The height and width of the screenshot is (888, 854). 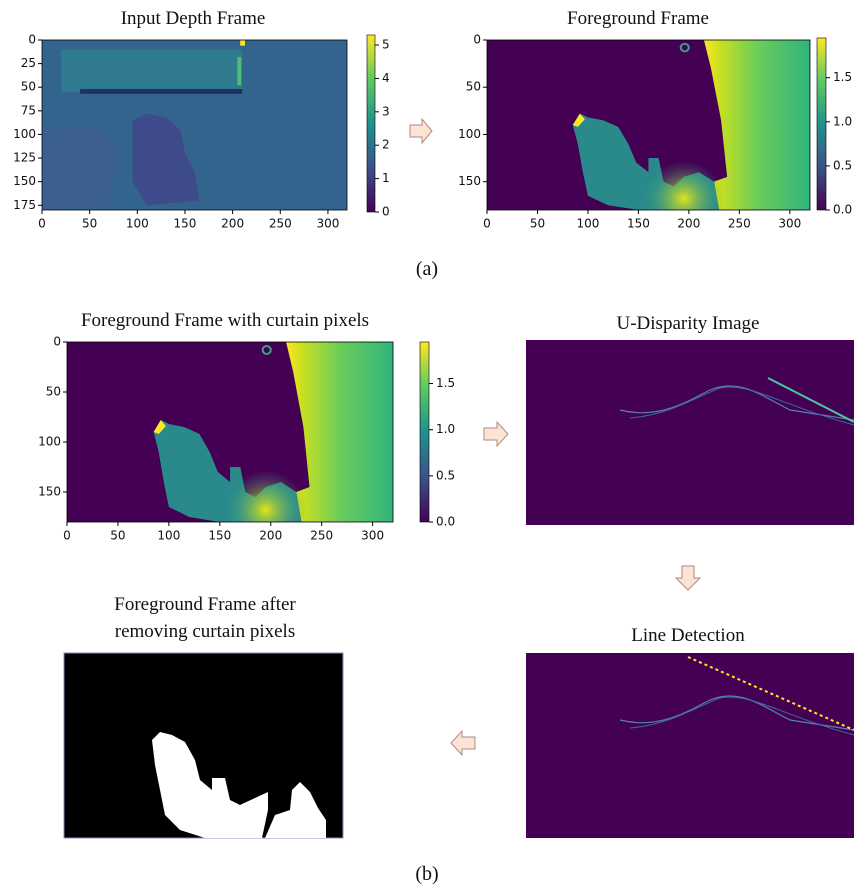 What do you see at coordinates (426, 874) in the screenshot?
I see `caption: (b)` at bounding box center [426, 874].